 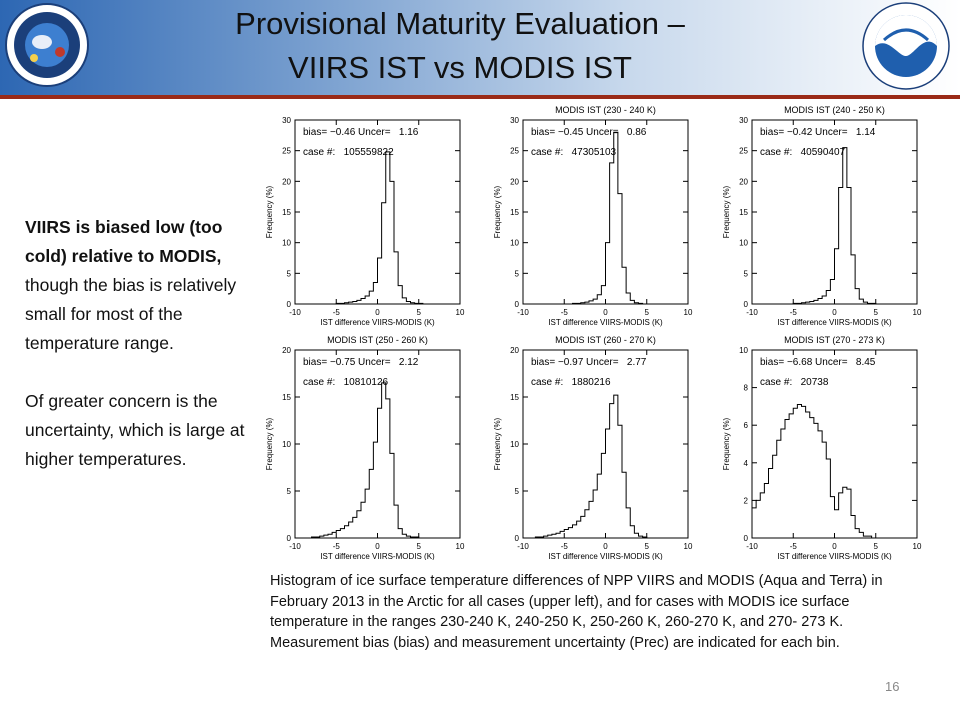 I want to click on title-line-1: Provisional Maturity Evaluation –, so click(x=460, y=23).